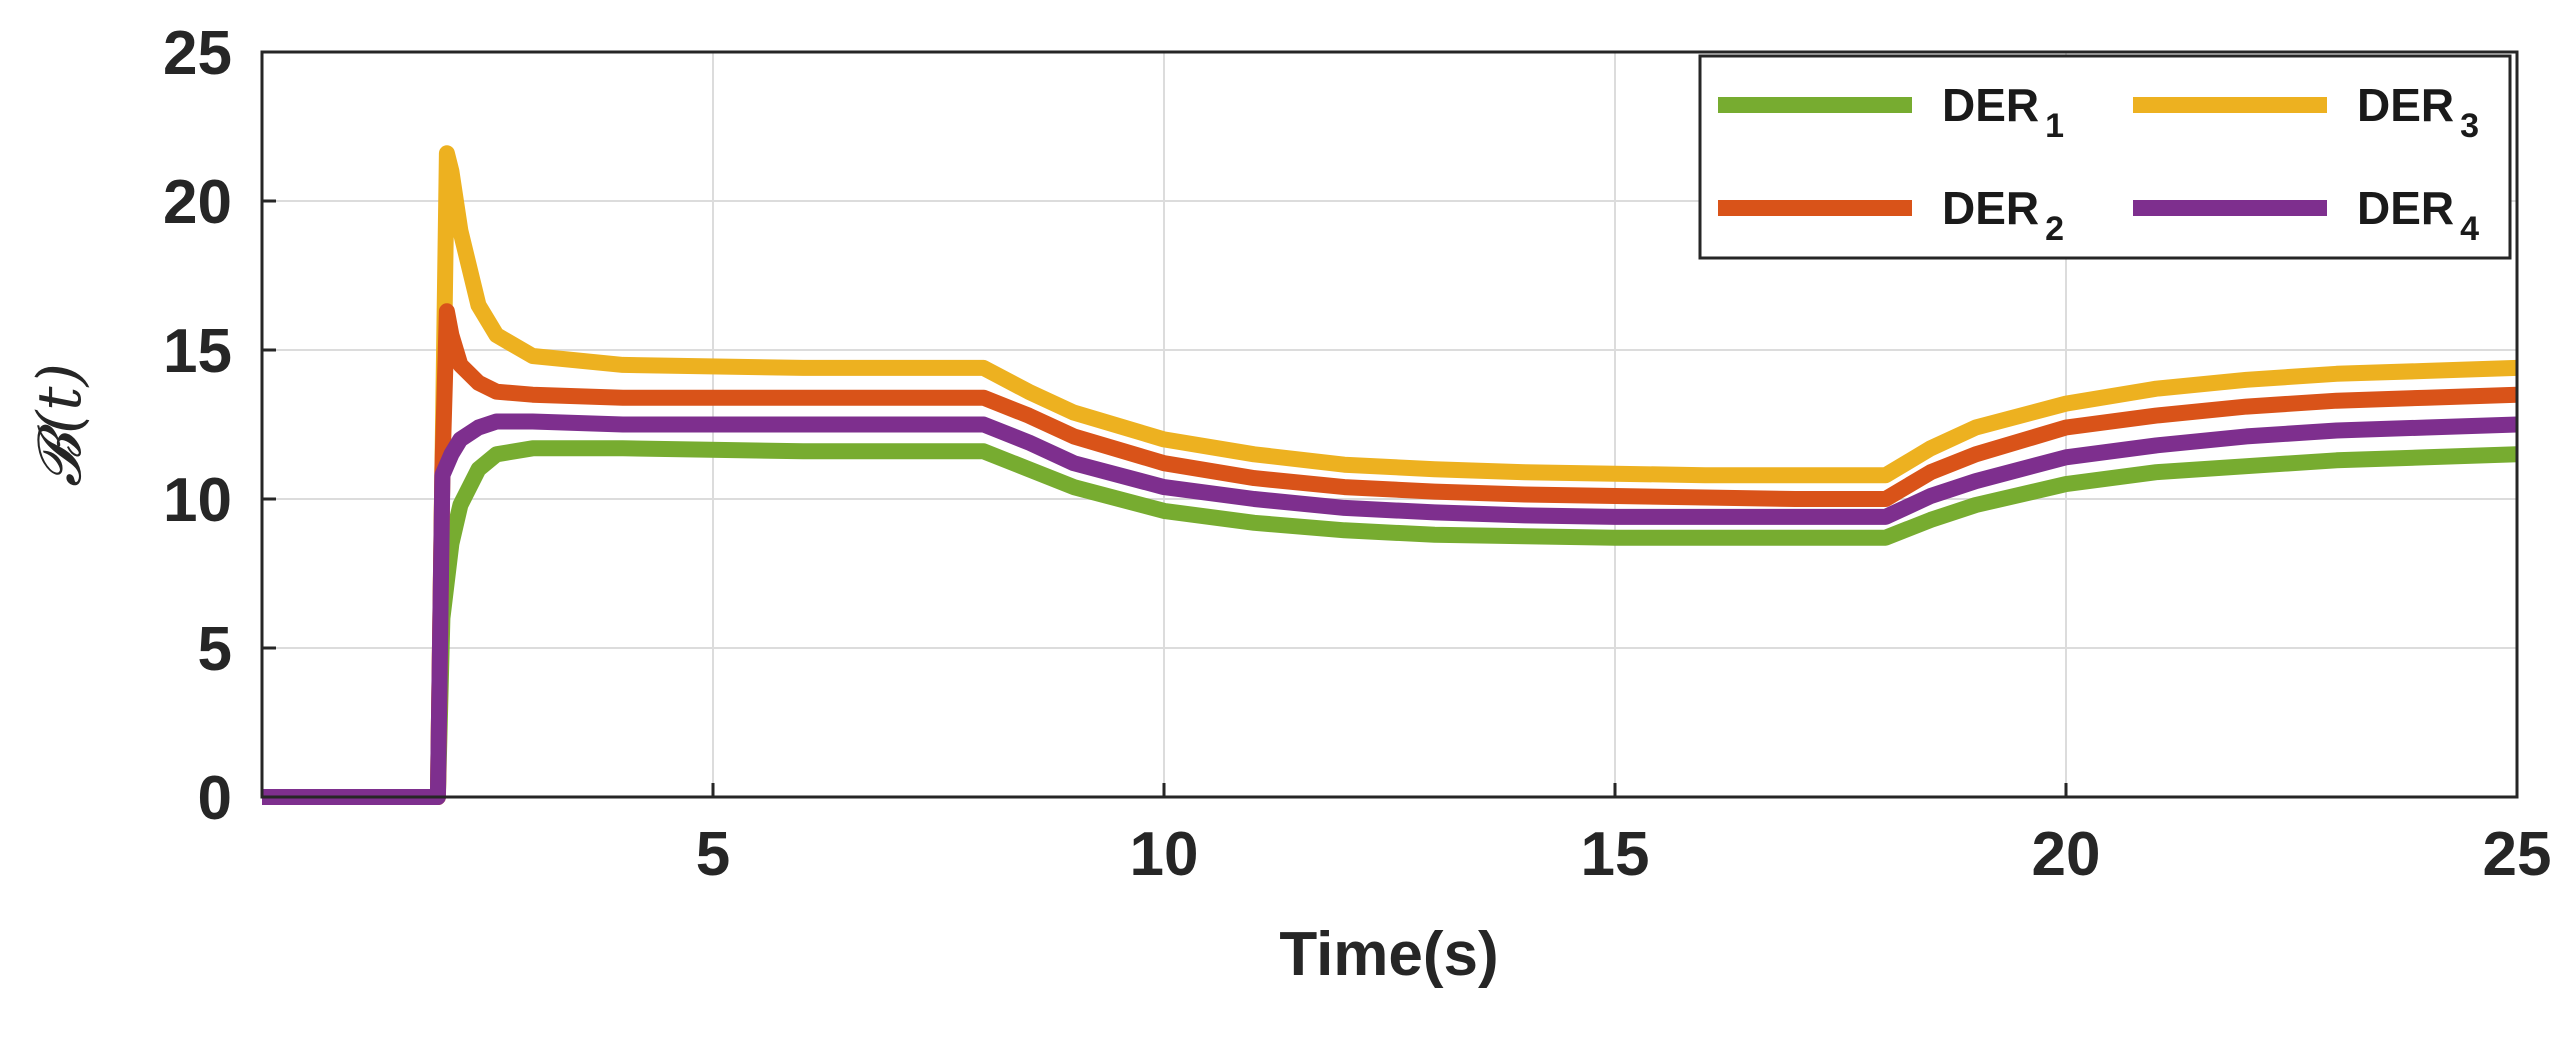 The height and width of the screenshot is (1037, 2565). I want to click on y-tick-label: 0, so click(215, 798).